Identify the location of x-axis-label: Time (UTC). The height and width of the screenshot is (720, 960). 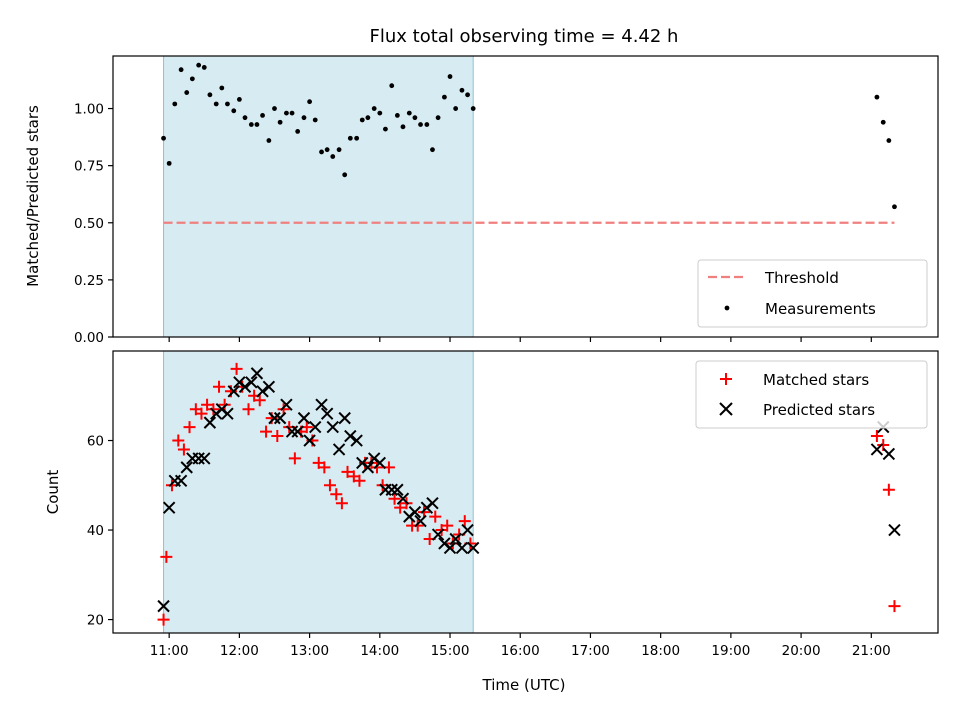
(524, 685).